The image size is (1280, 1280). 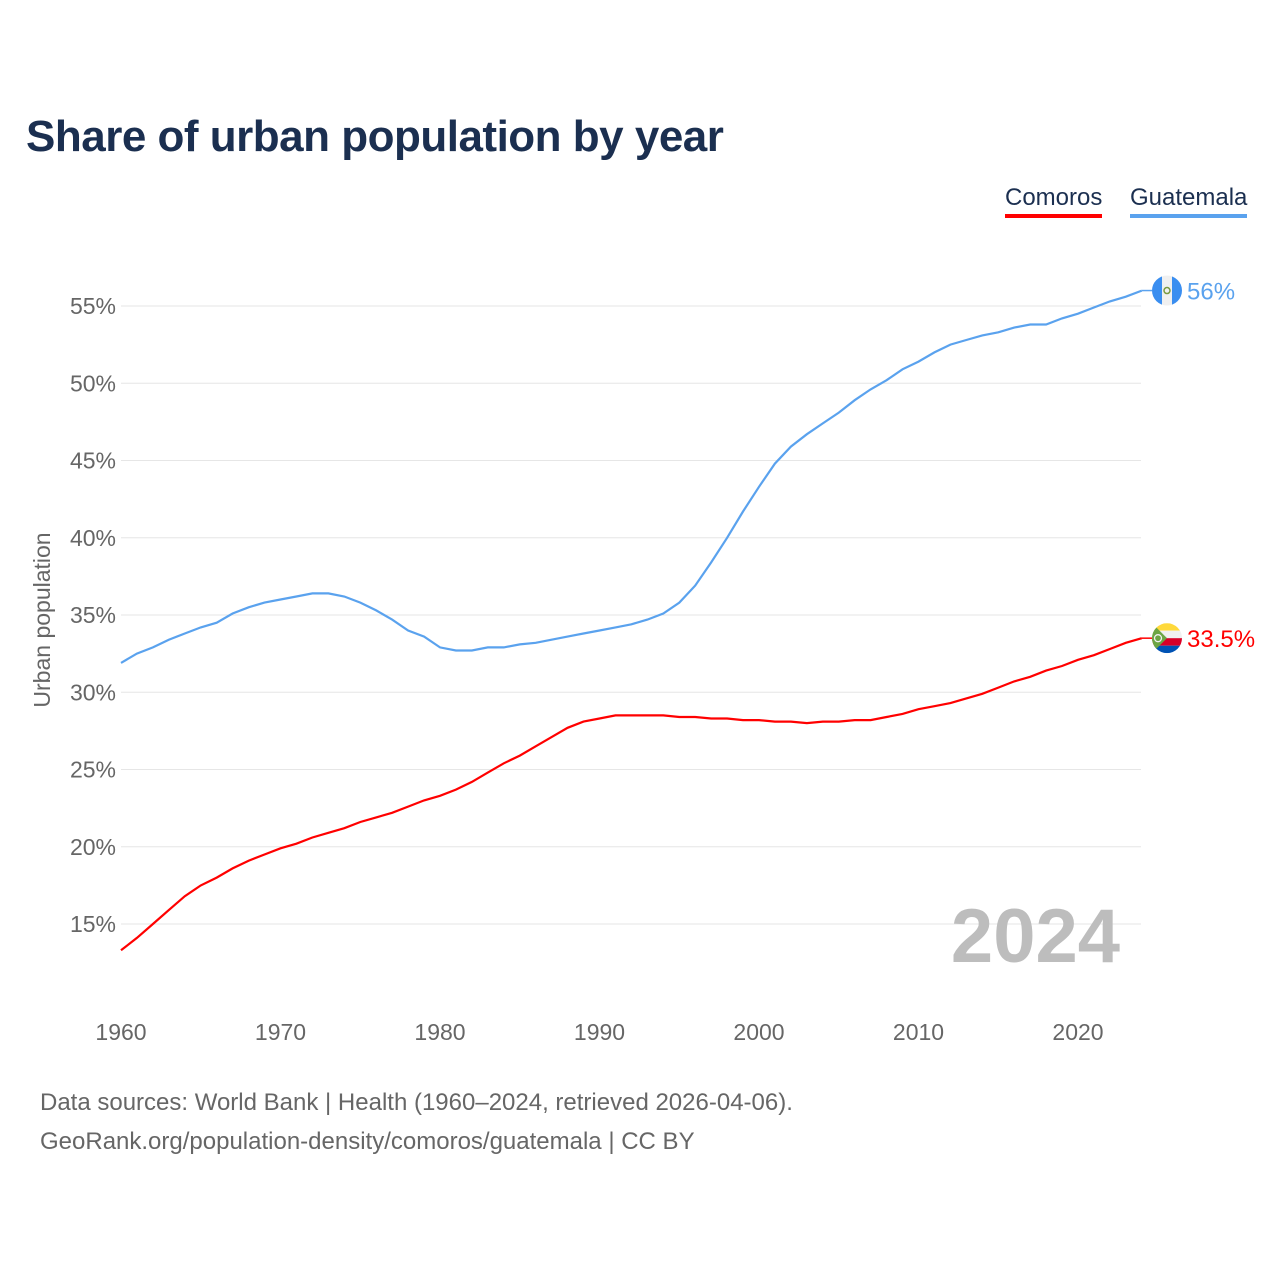 What do you see at coordinates (93, 383) in the screenshot?
I see `y-tick-label: 50%` at bounding box center [93, 383].